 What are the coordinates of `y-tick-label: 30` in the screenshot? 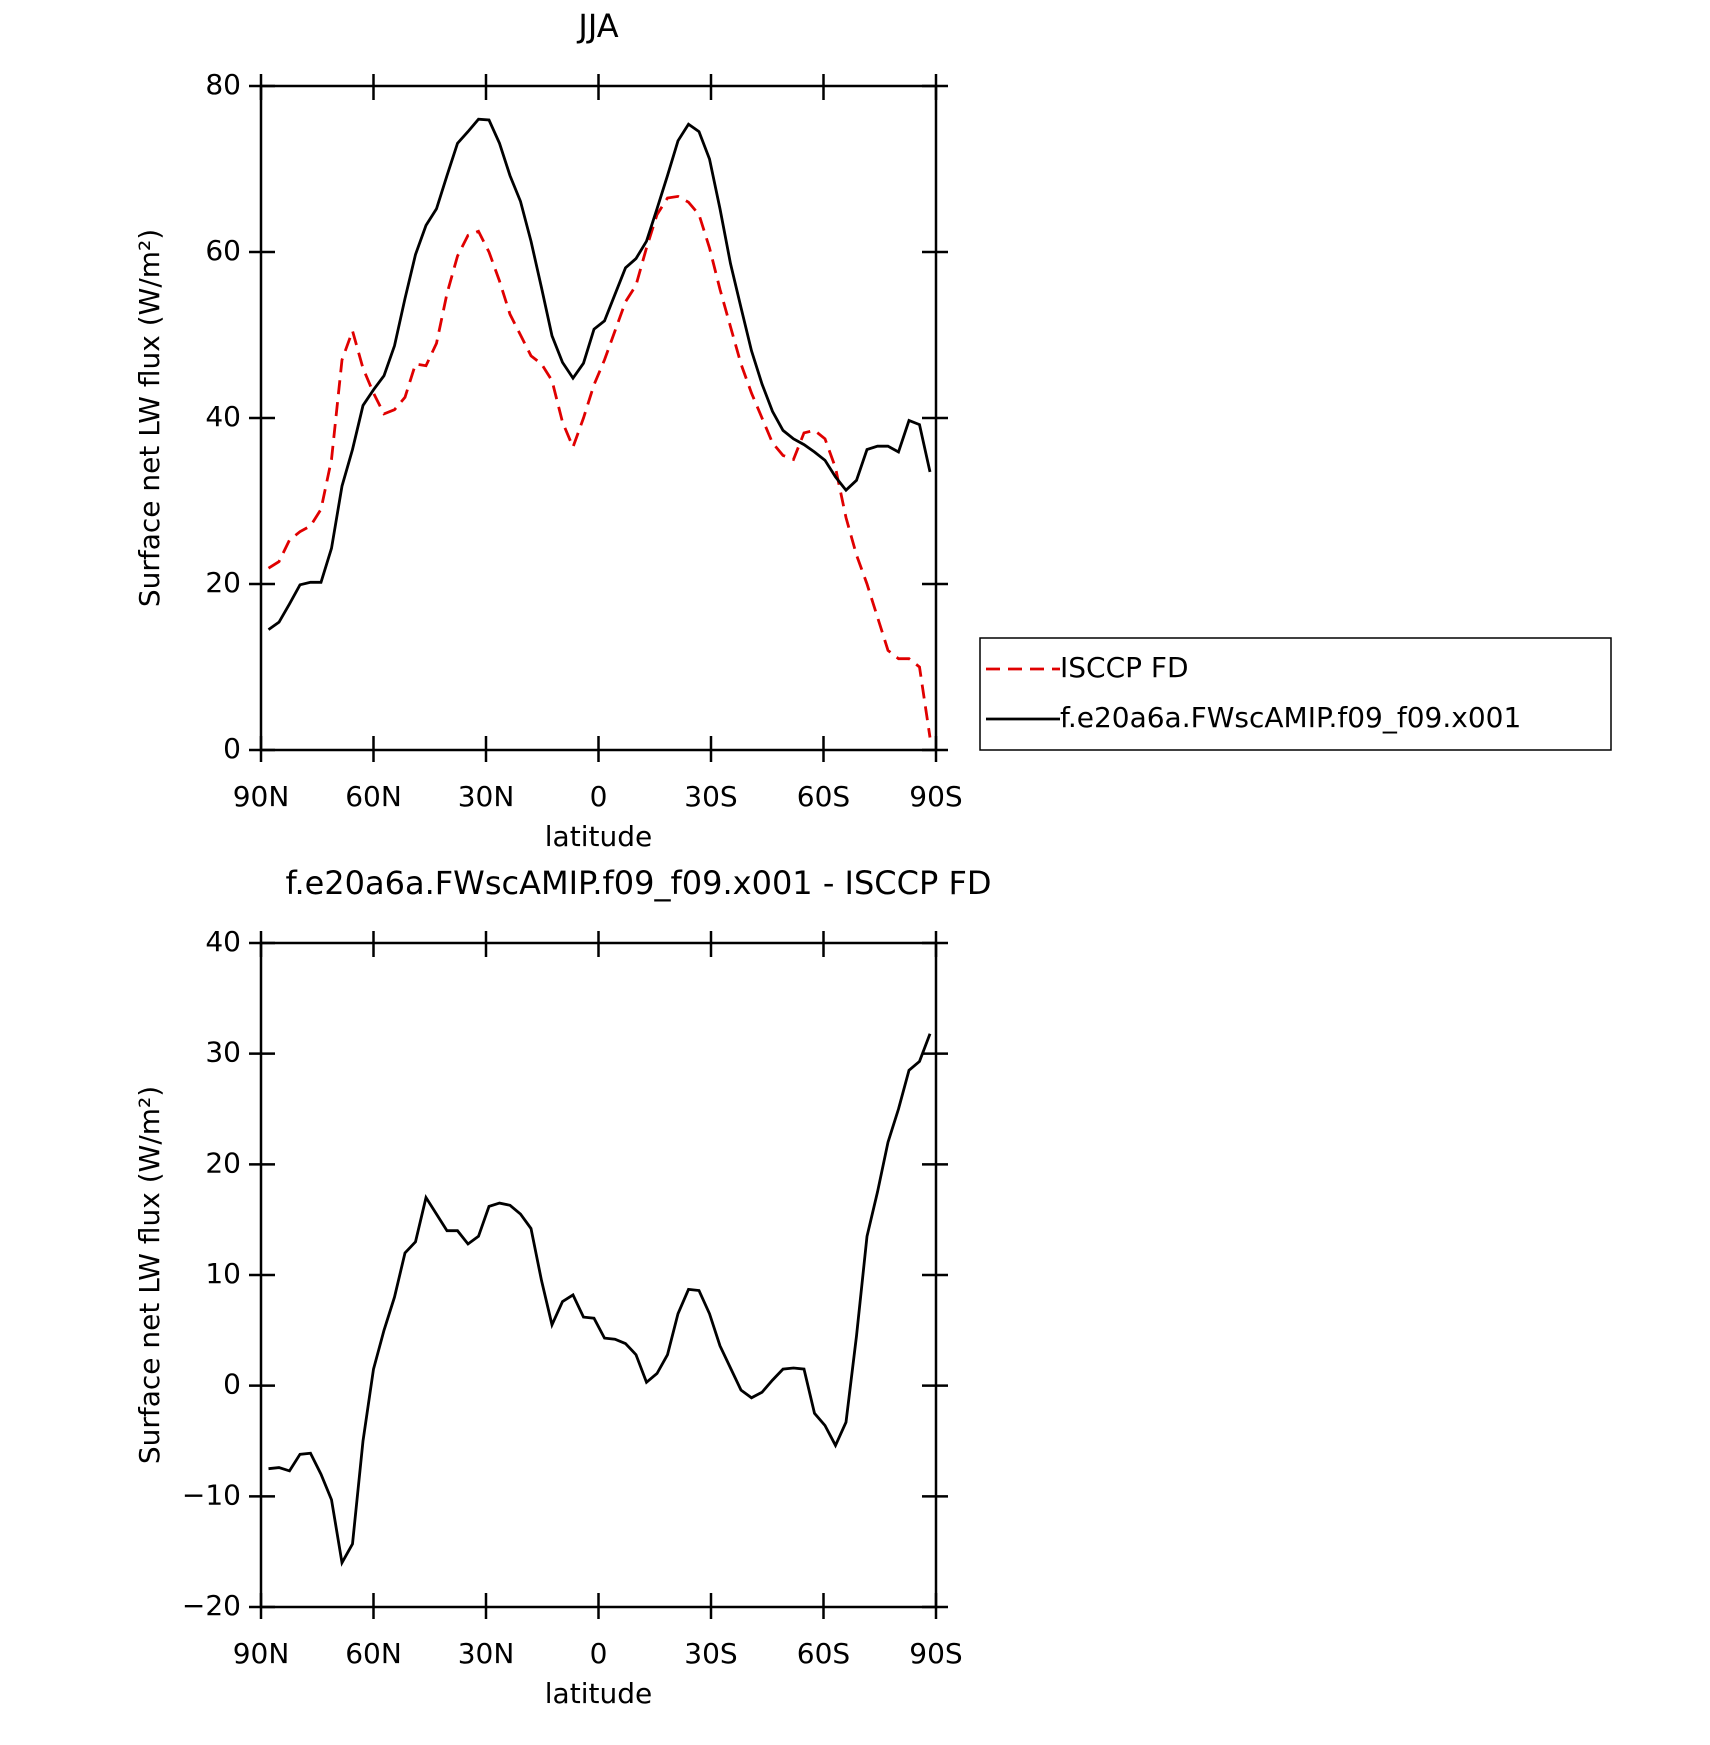 It's located at (223, 1052).